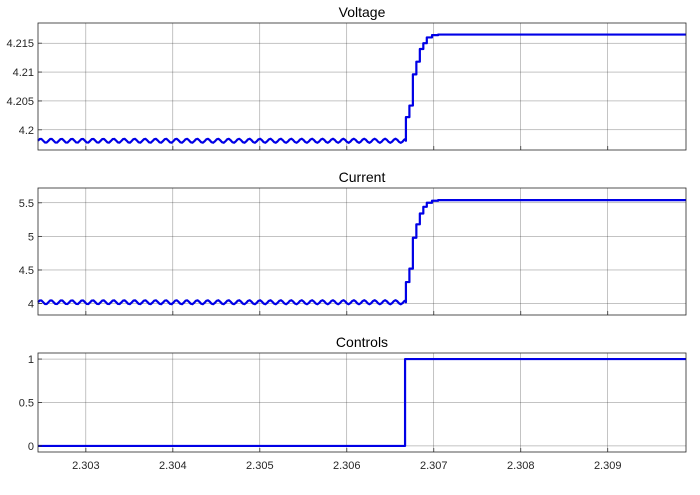 This screenshot has width=700, height=495. I want to click on chart-title: Voltage, so click(362, 12).